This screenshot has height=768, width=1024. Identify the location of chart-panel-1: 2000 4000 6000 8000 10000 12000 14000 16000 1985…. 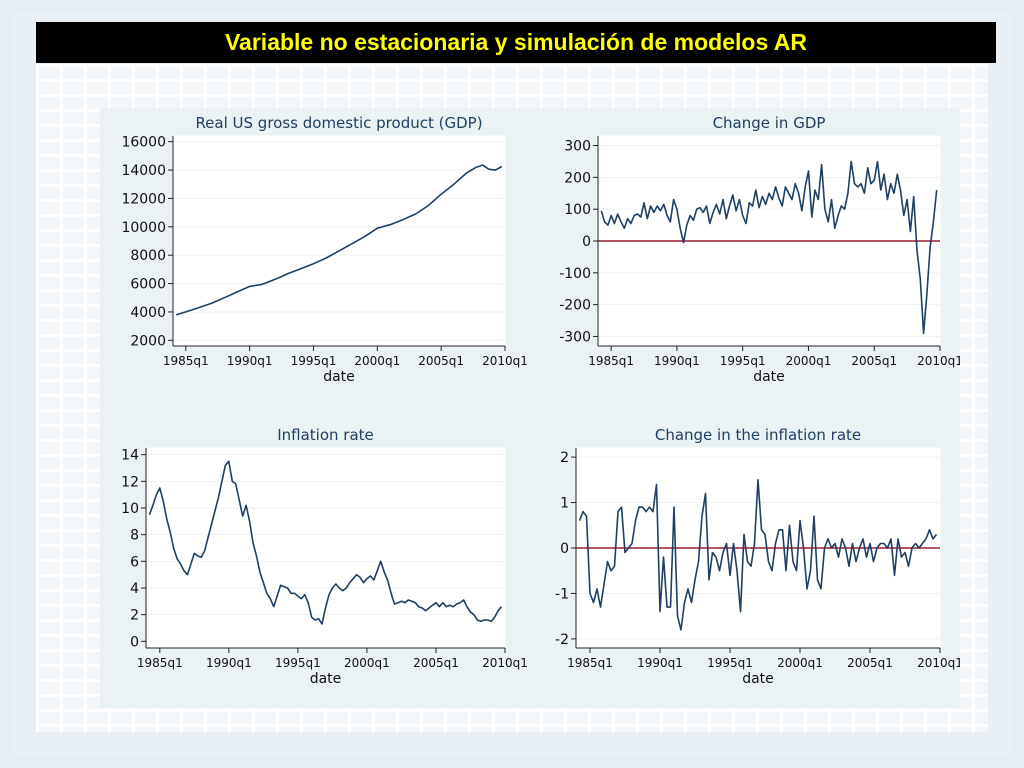
(324, 249).